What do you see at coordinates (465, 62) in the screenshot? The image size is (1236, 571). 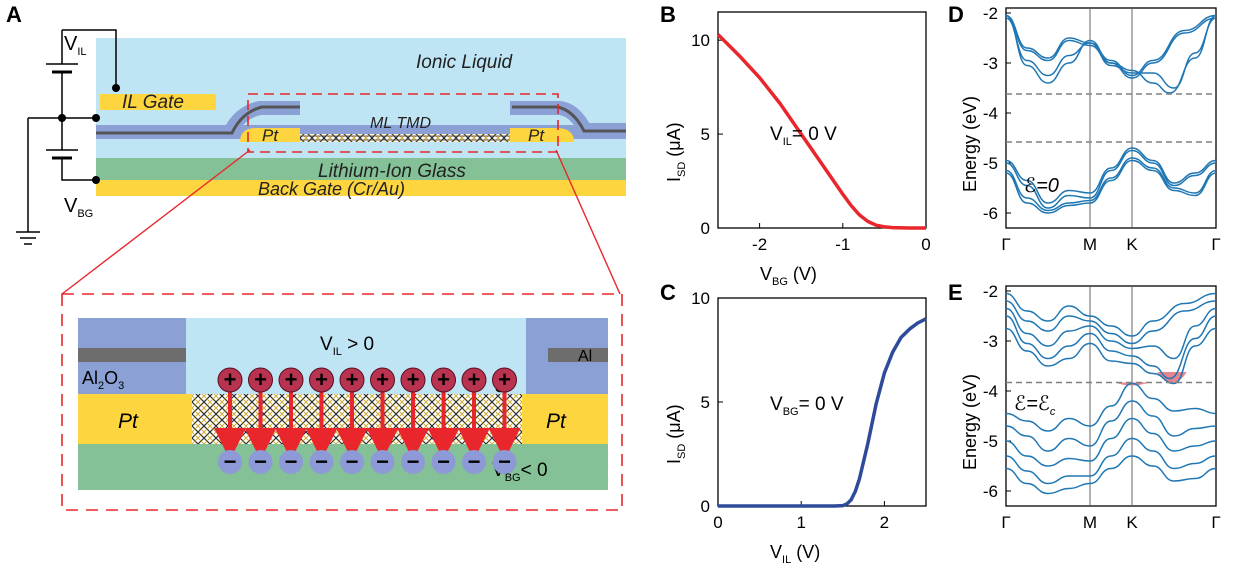 I see `ionic-liquid-label: Ionic Liquid` at bounding box center [465, 62].